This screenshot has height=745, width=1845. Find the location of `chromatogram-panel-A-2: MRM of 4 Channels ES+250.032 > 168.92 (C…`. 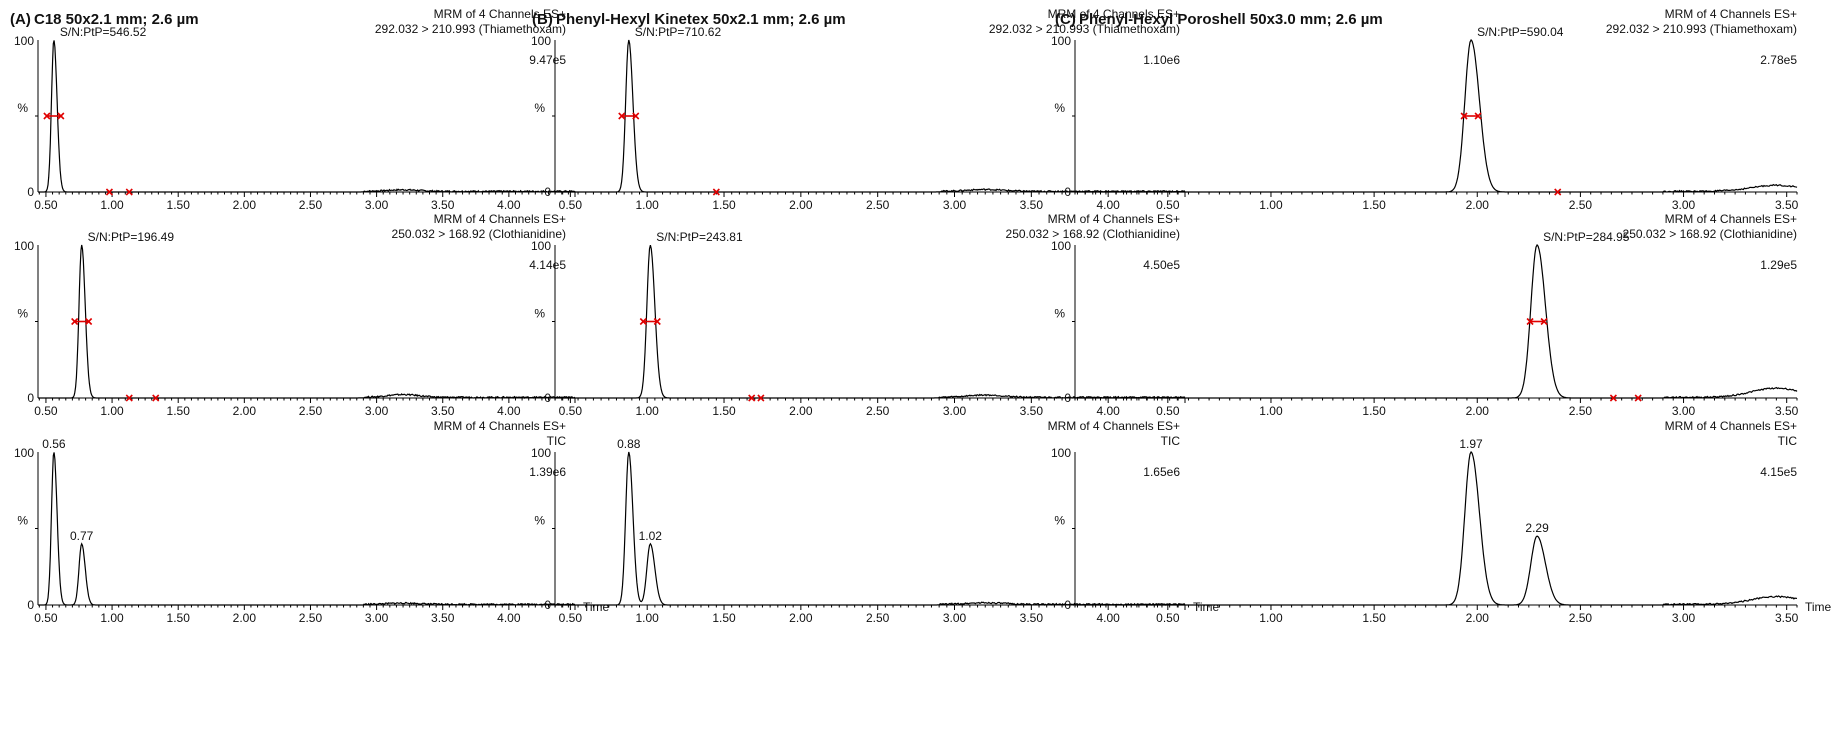

chromatogram-panel-A-2: MRM of 4 Channels ES+250.032 > 168.92 (C… is located at coordinates (295, 315).